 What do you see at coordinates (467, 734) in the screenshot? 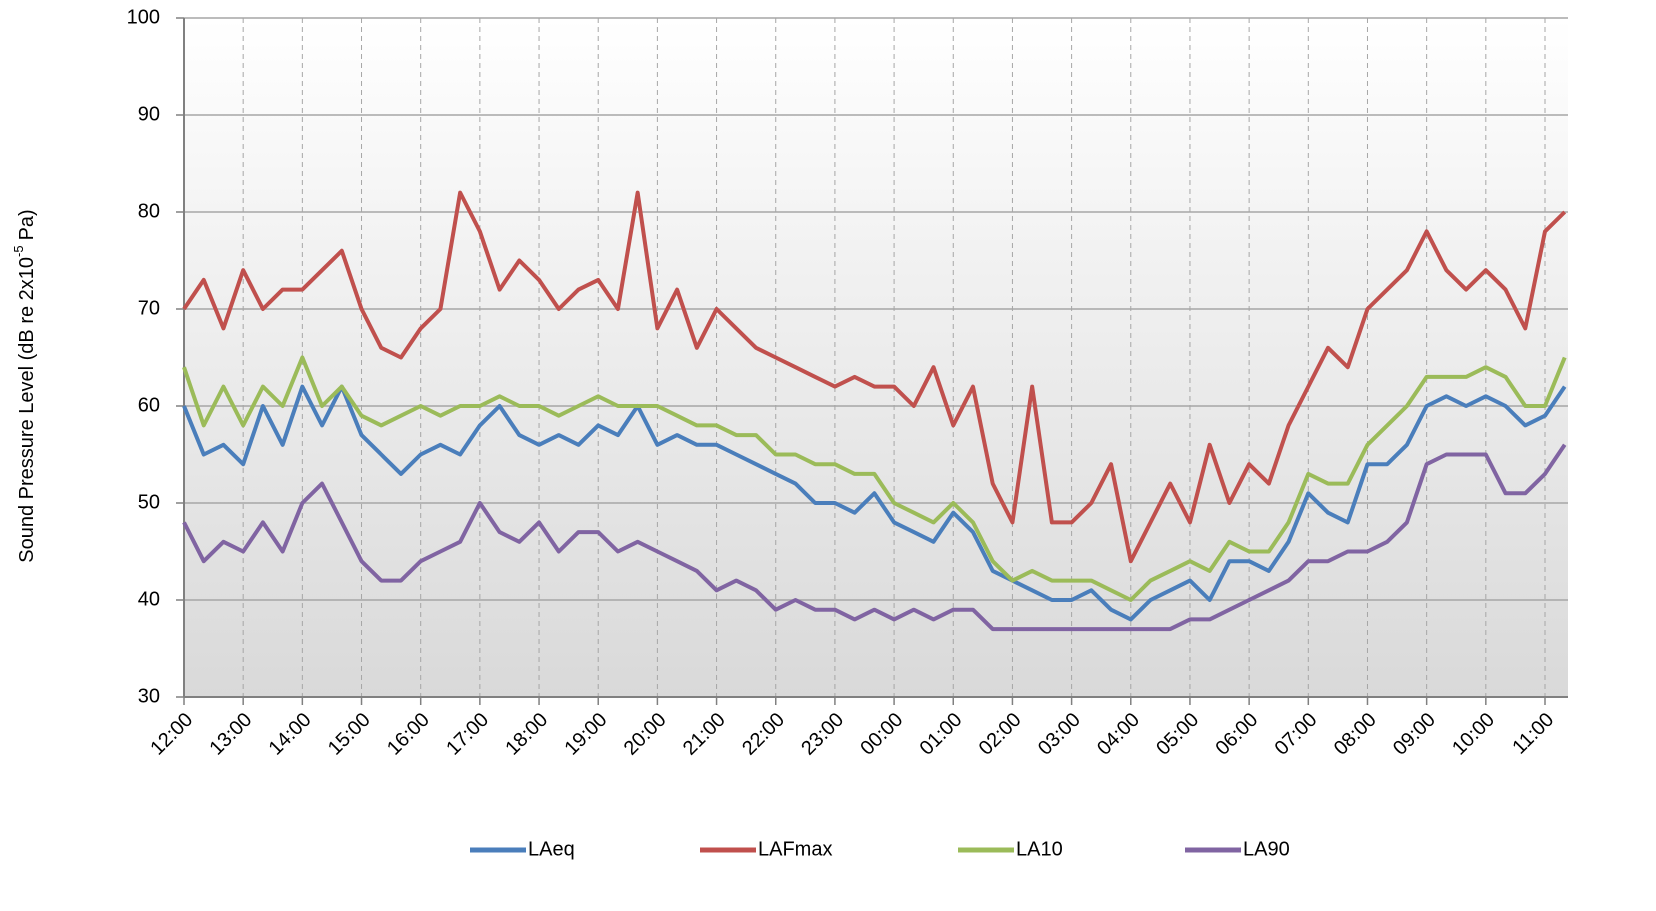
I see `x-tick-label: 17:00` at bounding box center [467, 734].